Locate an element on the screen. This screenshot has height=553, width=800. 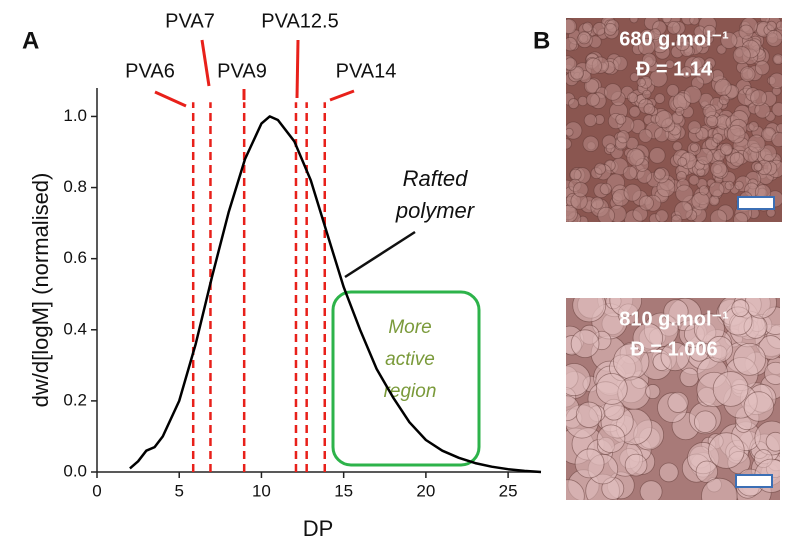
x-axis-label: DP is located at coordinates (318, 528).